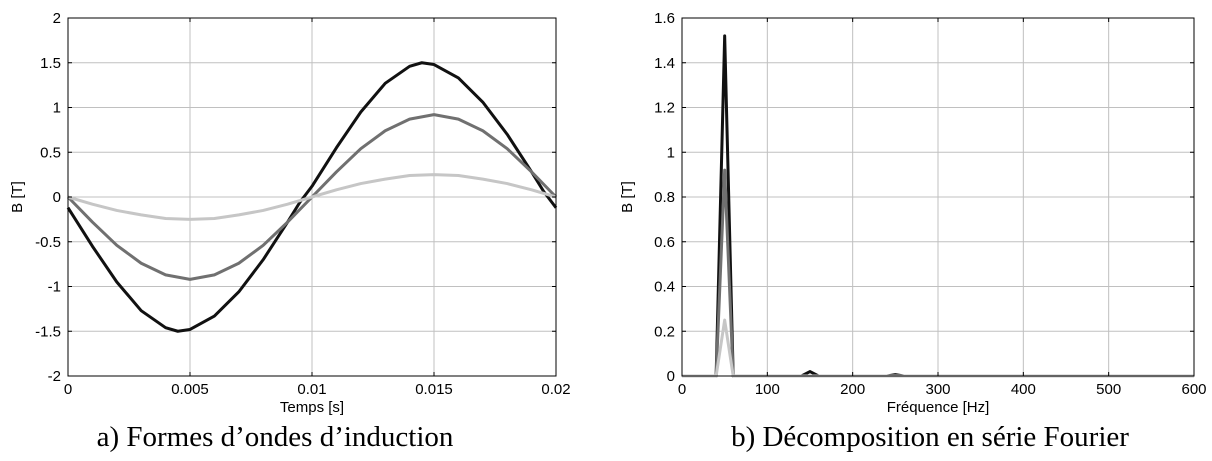 The image size is (1212, 461). What do you see at coordinates (1023, 389) in the screenshot?
I see `x-tick-label: 400` at bounding box center [1023, 389].